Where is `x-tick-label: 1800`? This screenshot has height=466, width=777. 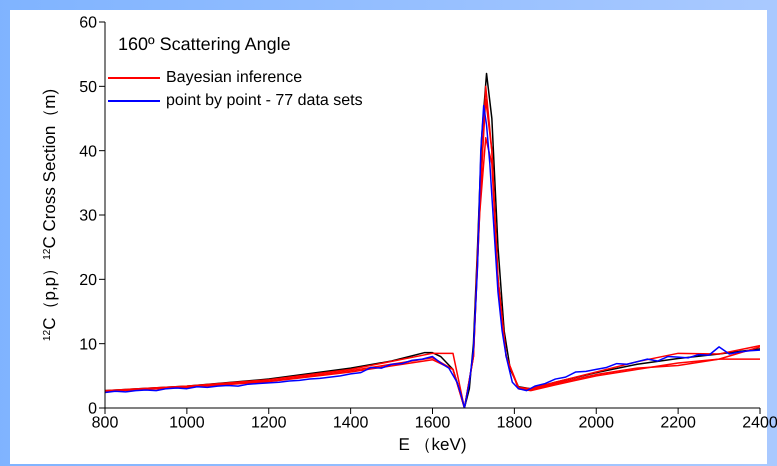 x-tick-label: 1800 is located at coordinates (514, 423).